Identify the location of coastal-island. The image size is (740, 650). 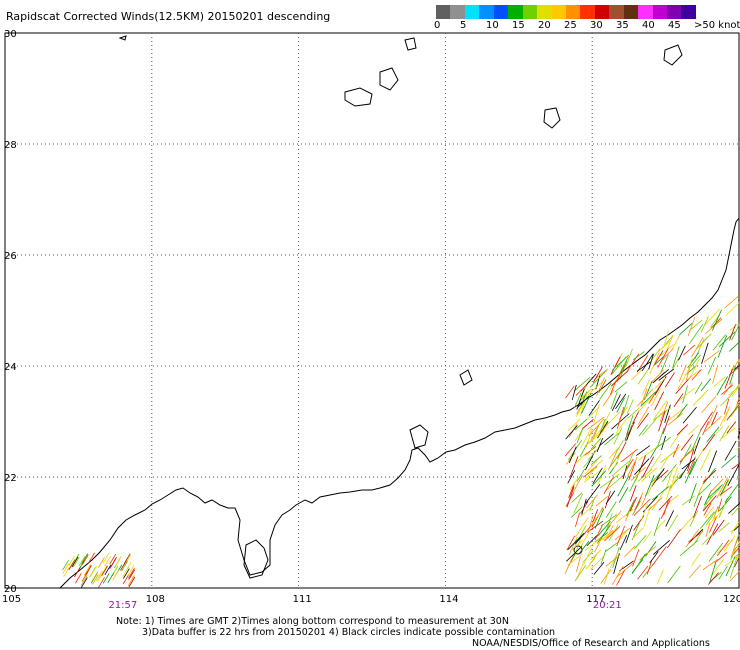
(466, 377).